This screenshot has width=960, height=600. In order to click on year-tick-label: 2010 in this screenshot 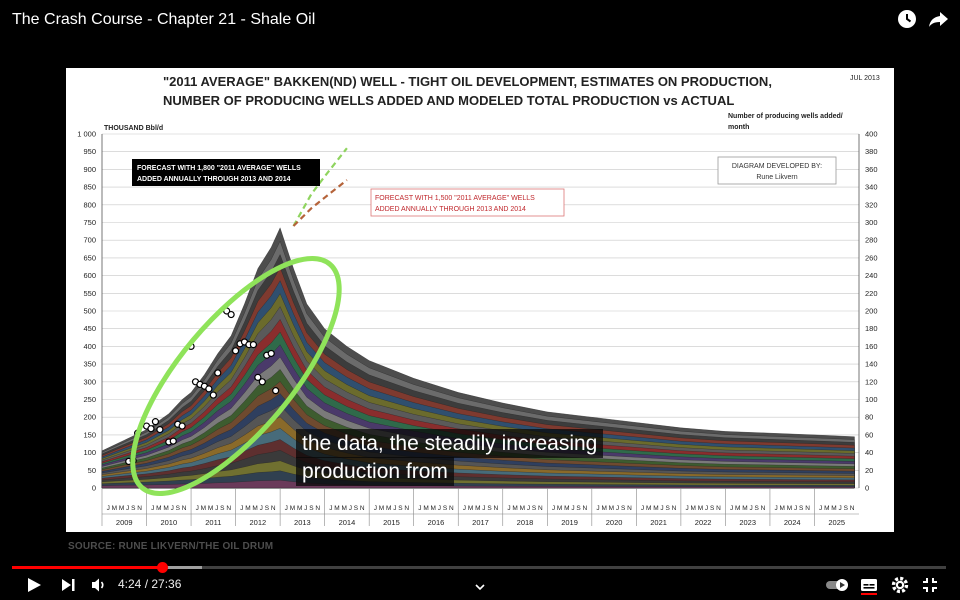, I will do `click(168, 522)`.